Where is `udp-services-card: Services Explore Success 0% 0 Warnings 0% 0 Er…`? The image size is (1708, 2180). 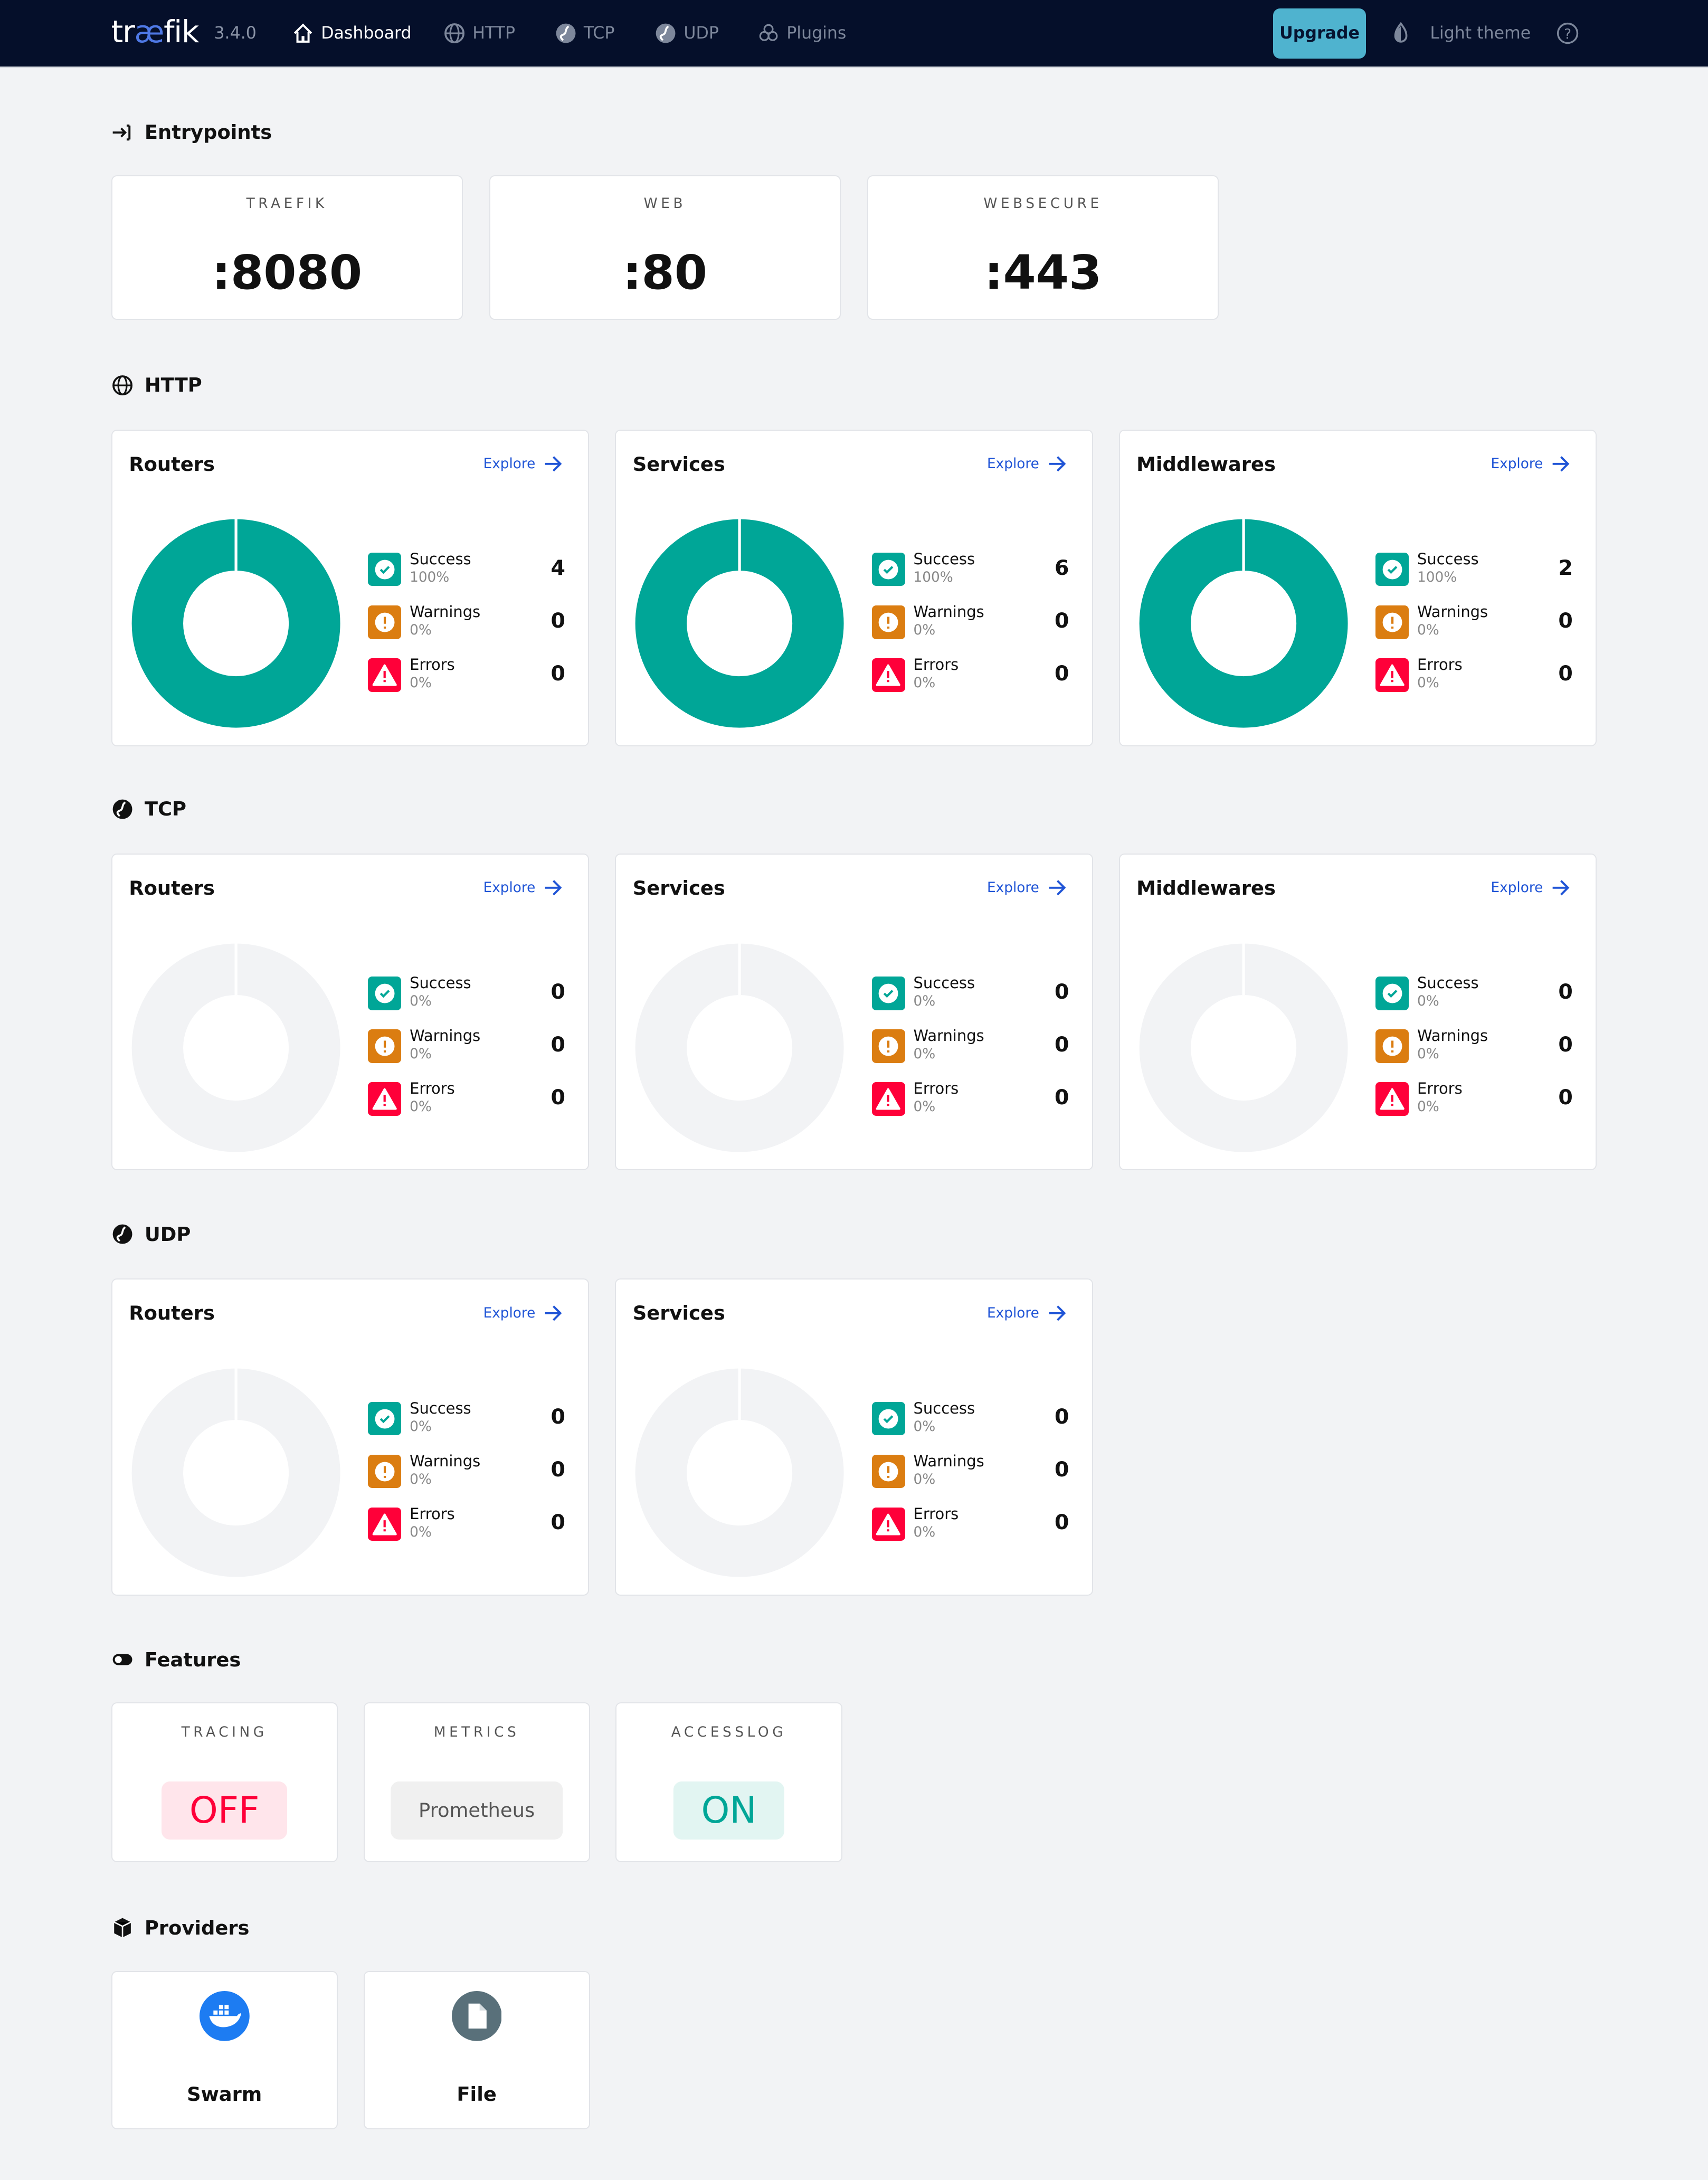
udp-services-card: Services Explore Success 0% 0 Warnings 0% 0 Er… is located at coordinates (854, 1437).